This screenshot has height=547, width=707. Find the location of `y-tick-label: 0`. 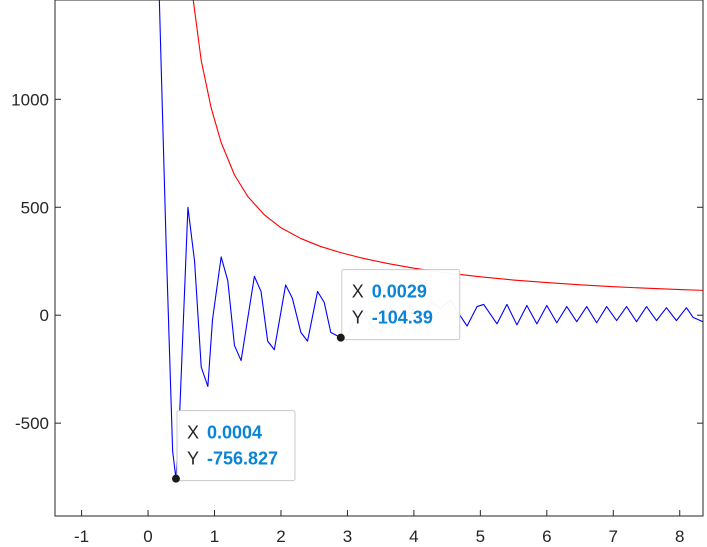

y-tick-label: 0 is located at coordinates (44, 315).